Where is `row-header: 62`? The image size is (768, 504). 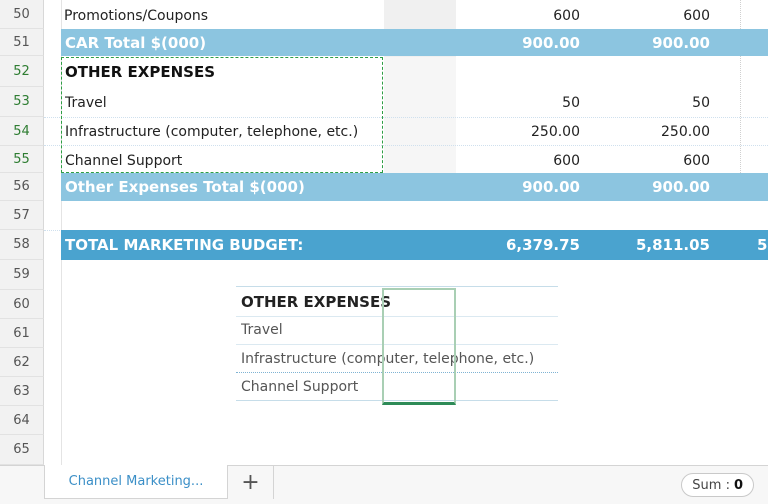 row-header: 62 is located at coordinates (22, 362).